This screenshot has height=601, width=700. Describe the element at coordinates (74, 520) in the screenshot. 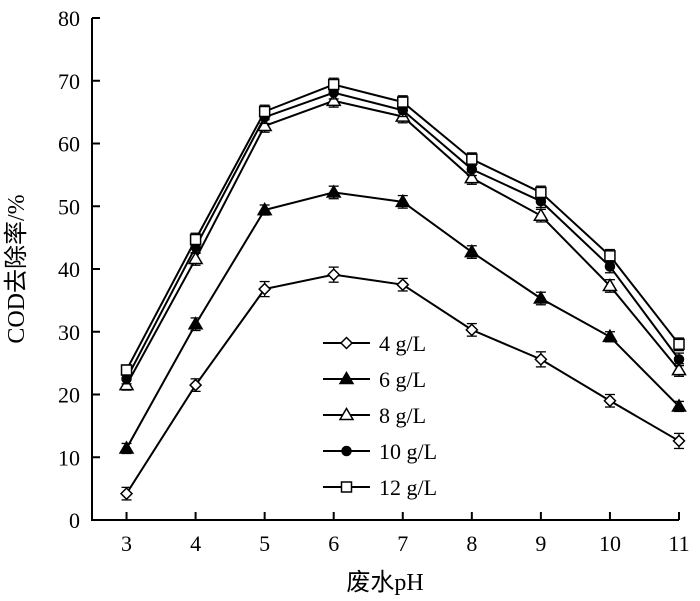

I see `y-tick-label: 0` at that location.